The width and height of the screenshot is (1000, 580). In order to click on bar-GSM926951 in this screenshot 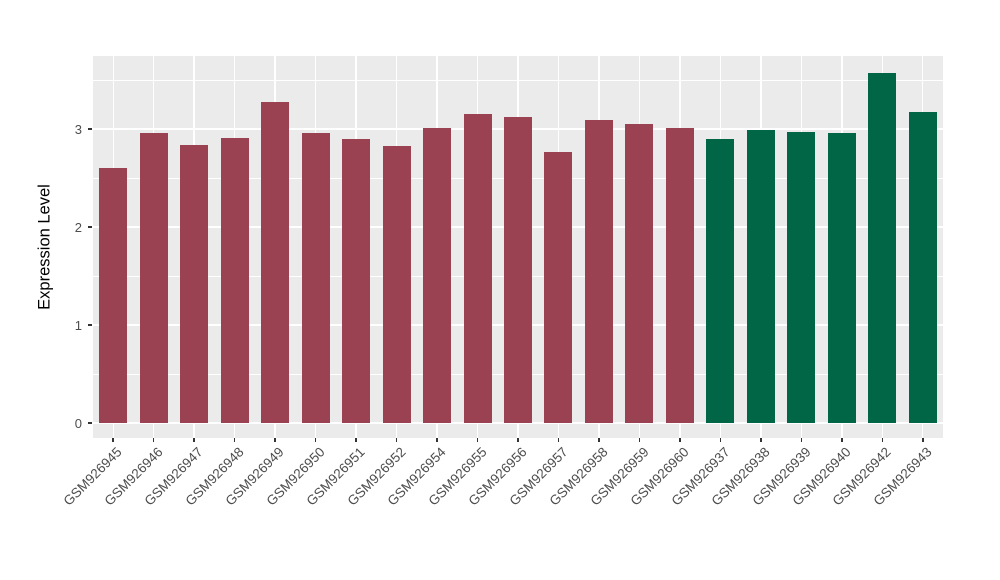, I will do `click(356, 280)`.